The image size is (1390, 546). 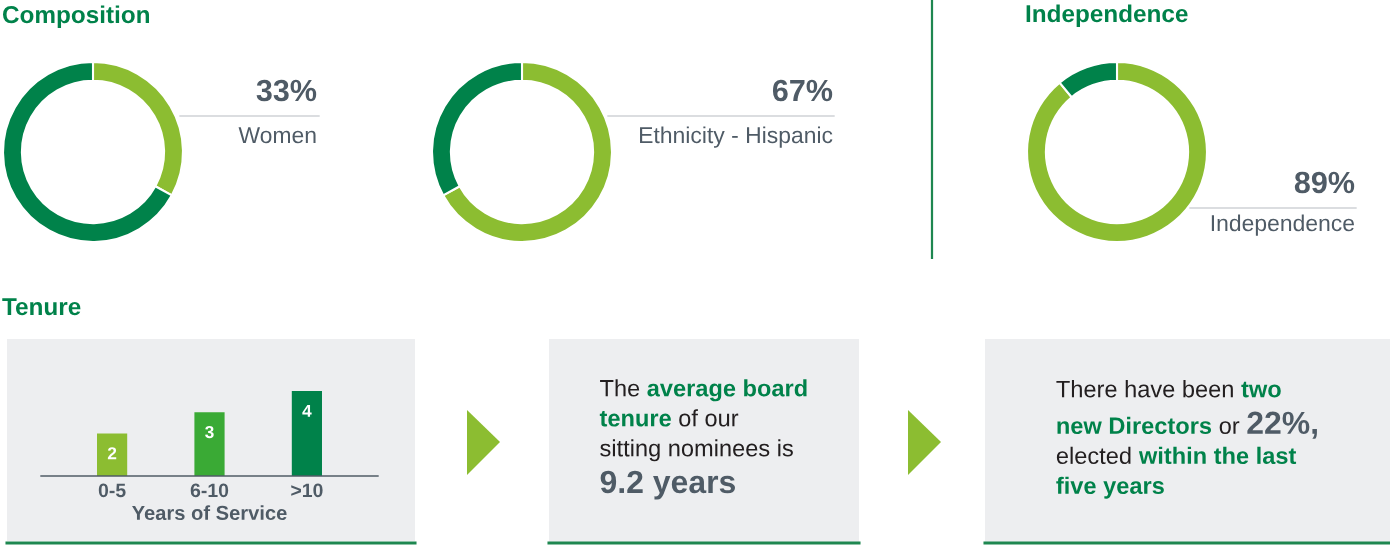 What do you see at coordinates (76, 17) in the screenshot?
I see `chart-title: Composition` at bounding box center [76, 17].